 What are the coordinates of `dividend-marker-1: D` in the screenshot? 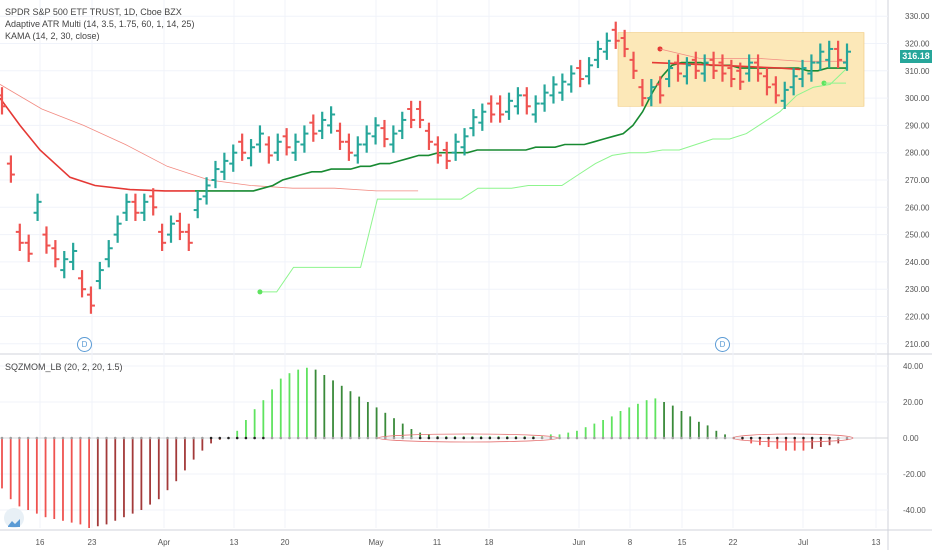 It's located at (84, 344).